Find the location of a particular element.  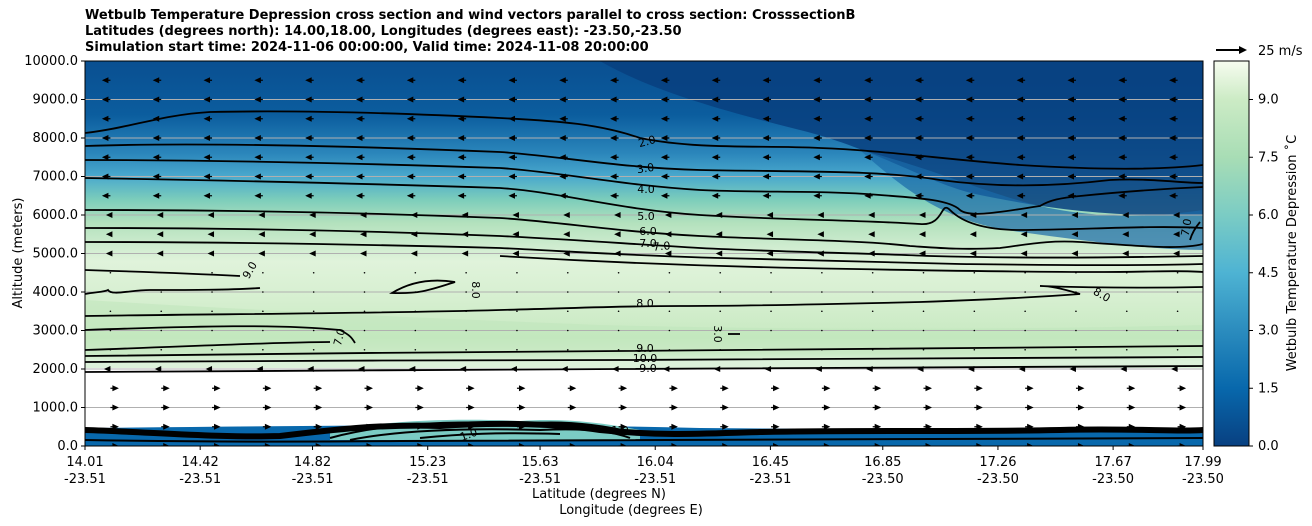

contour-label: 7.0 is located at coordinates (1187, 227).